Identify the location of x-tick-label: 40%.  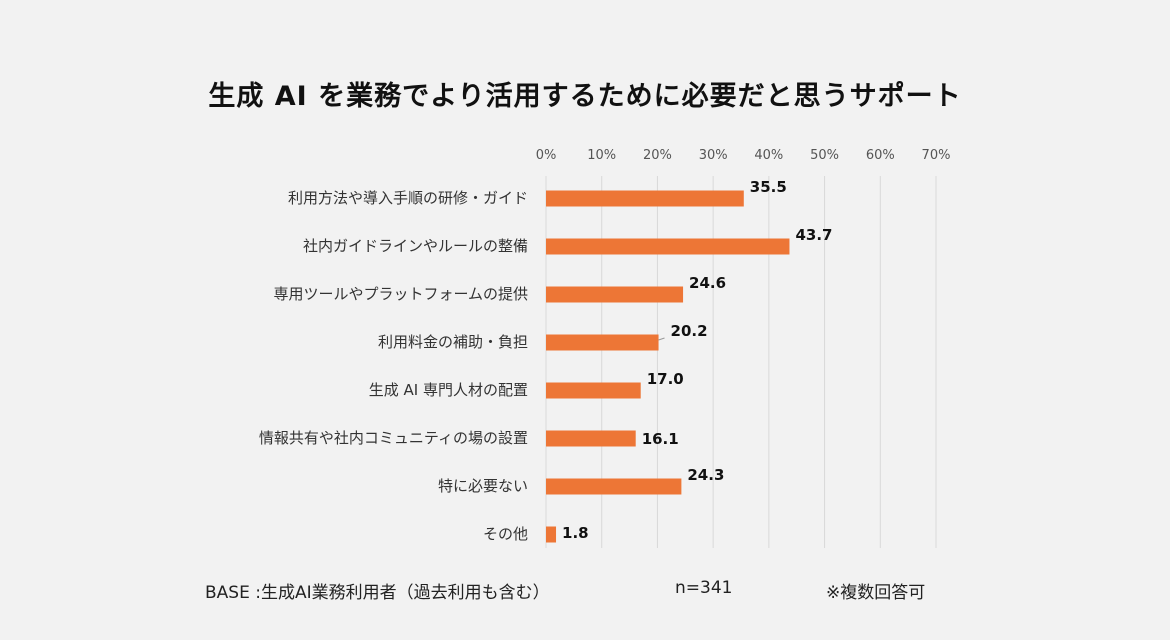
(768, 155).